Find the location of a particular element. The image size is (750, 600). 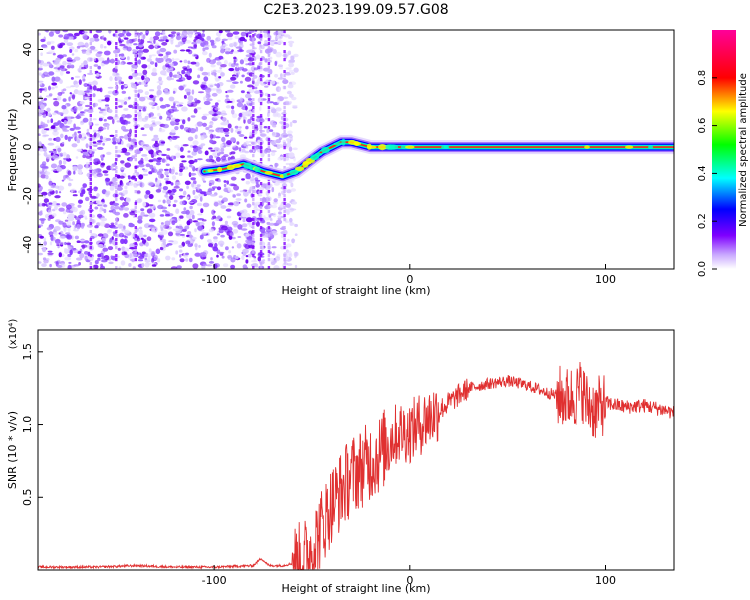

colorbar-ticks: 0.00.20.40.60.8 is located at coordinates (707, 173).